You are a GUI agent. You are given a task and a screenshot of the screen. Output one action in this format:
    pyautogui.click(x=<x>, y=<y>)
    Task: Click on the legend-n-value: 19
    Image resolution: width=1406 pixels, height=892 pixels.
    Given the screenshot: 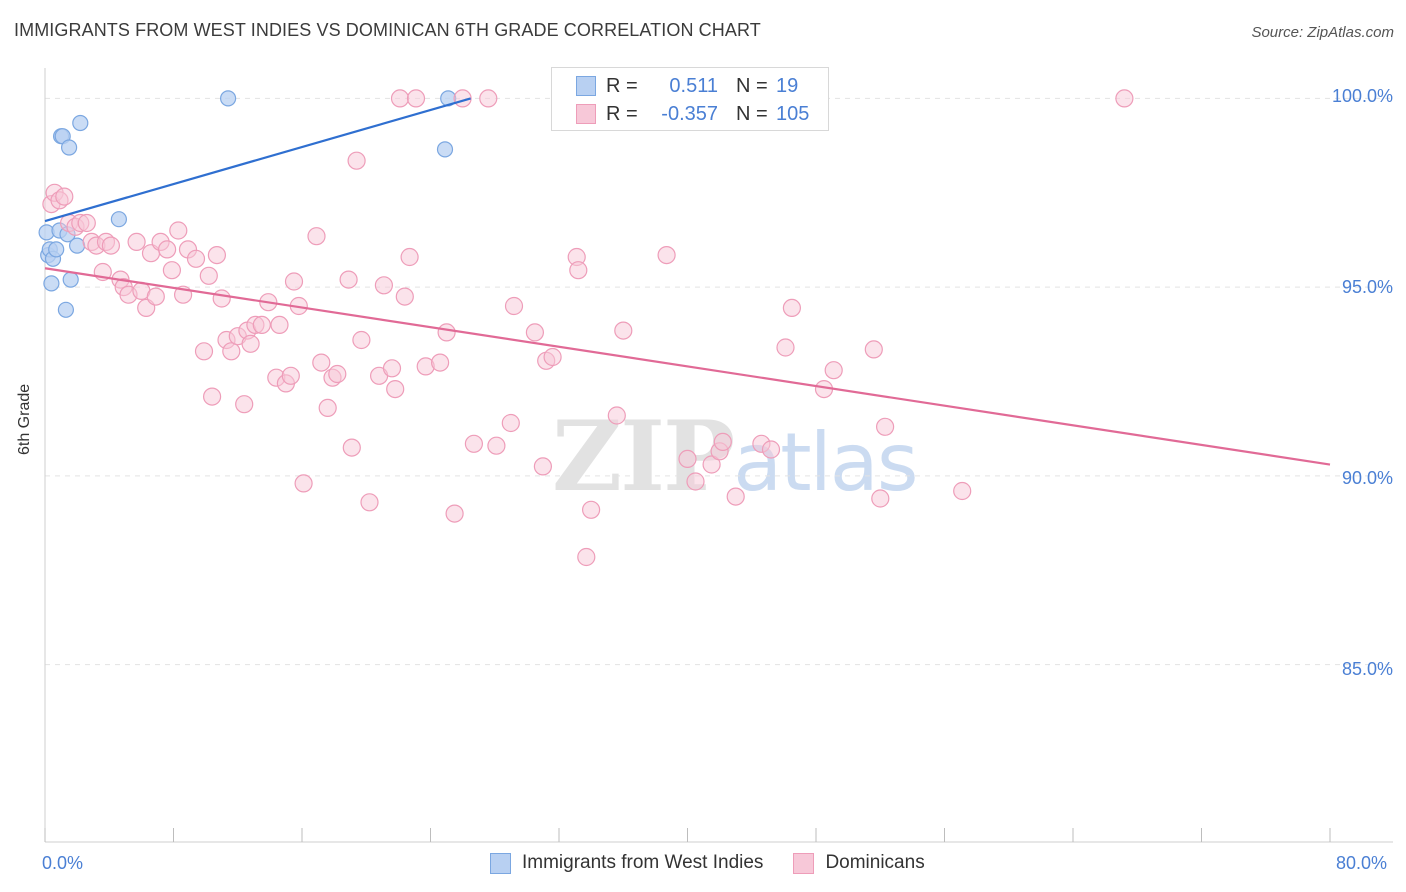 What is the action you would take?
    pyautogui.click(x=787, y=85)
    